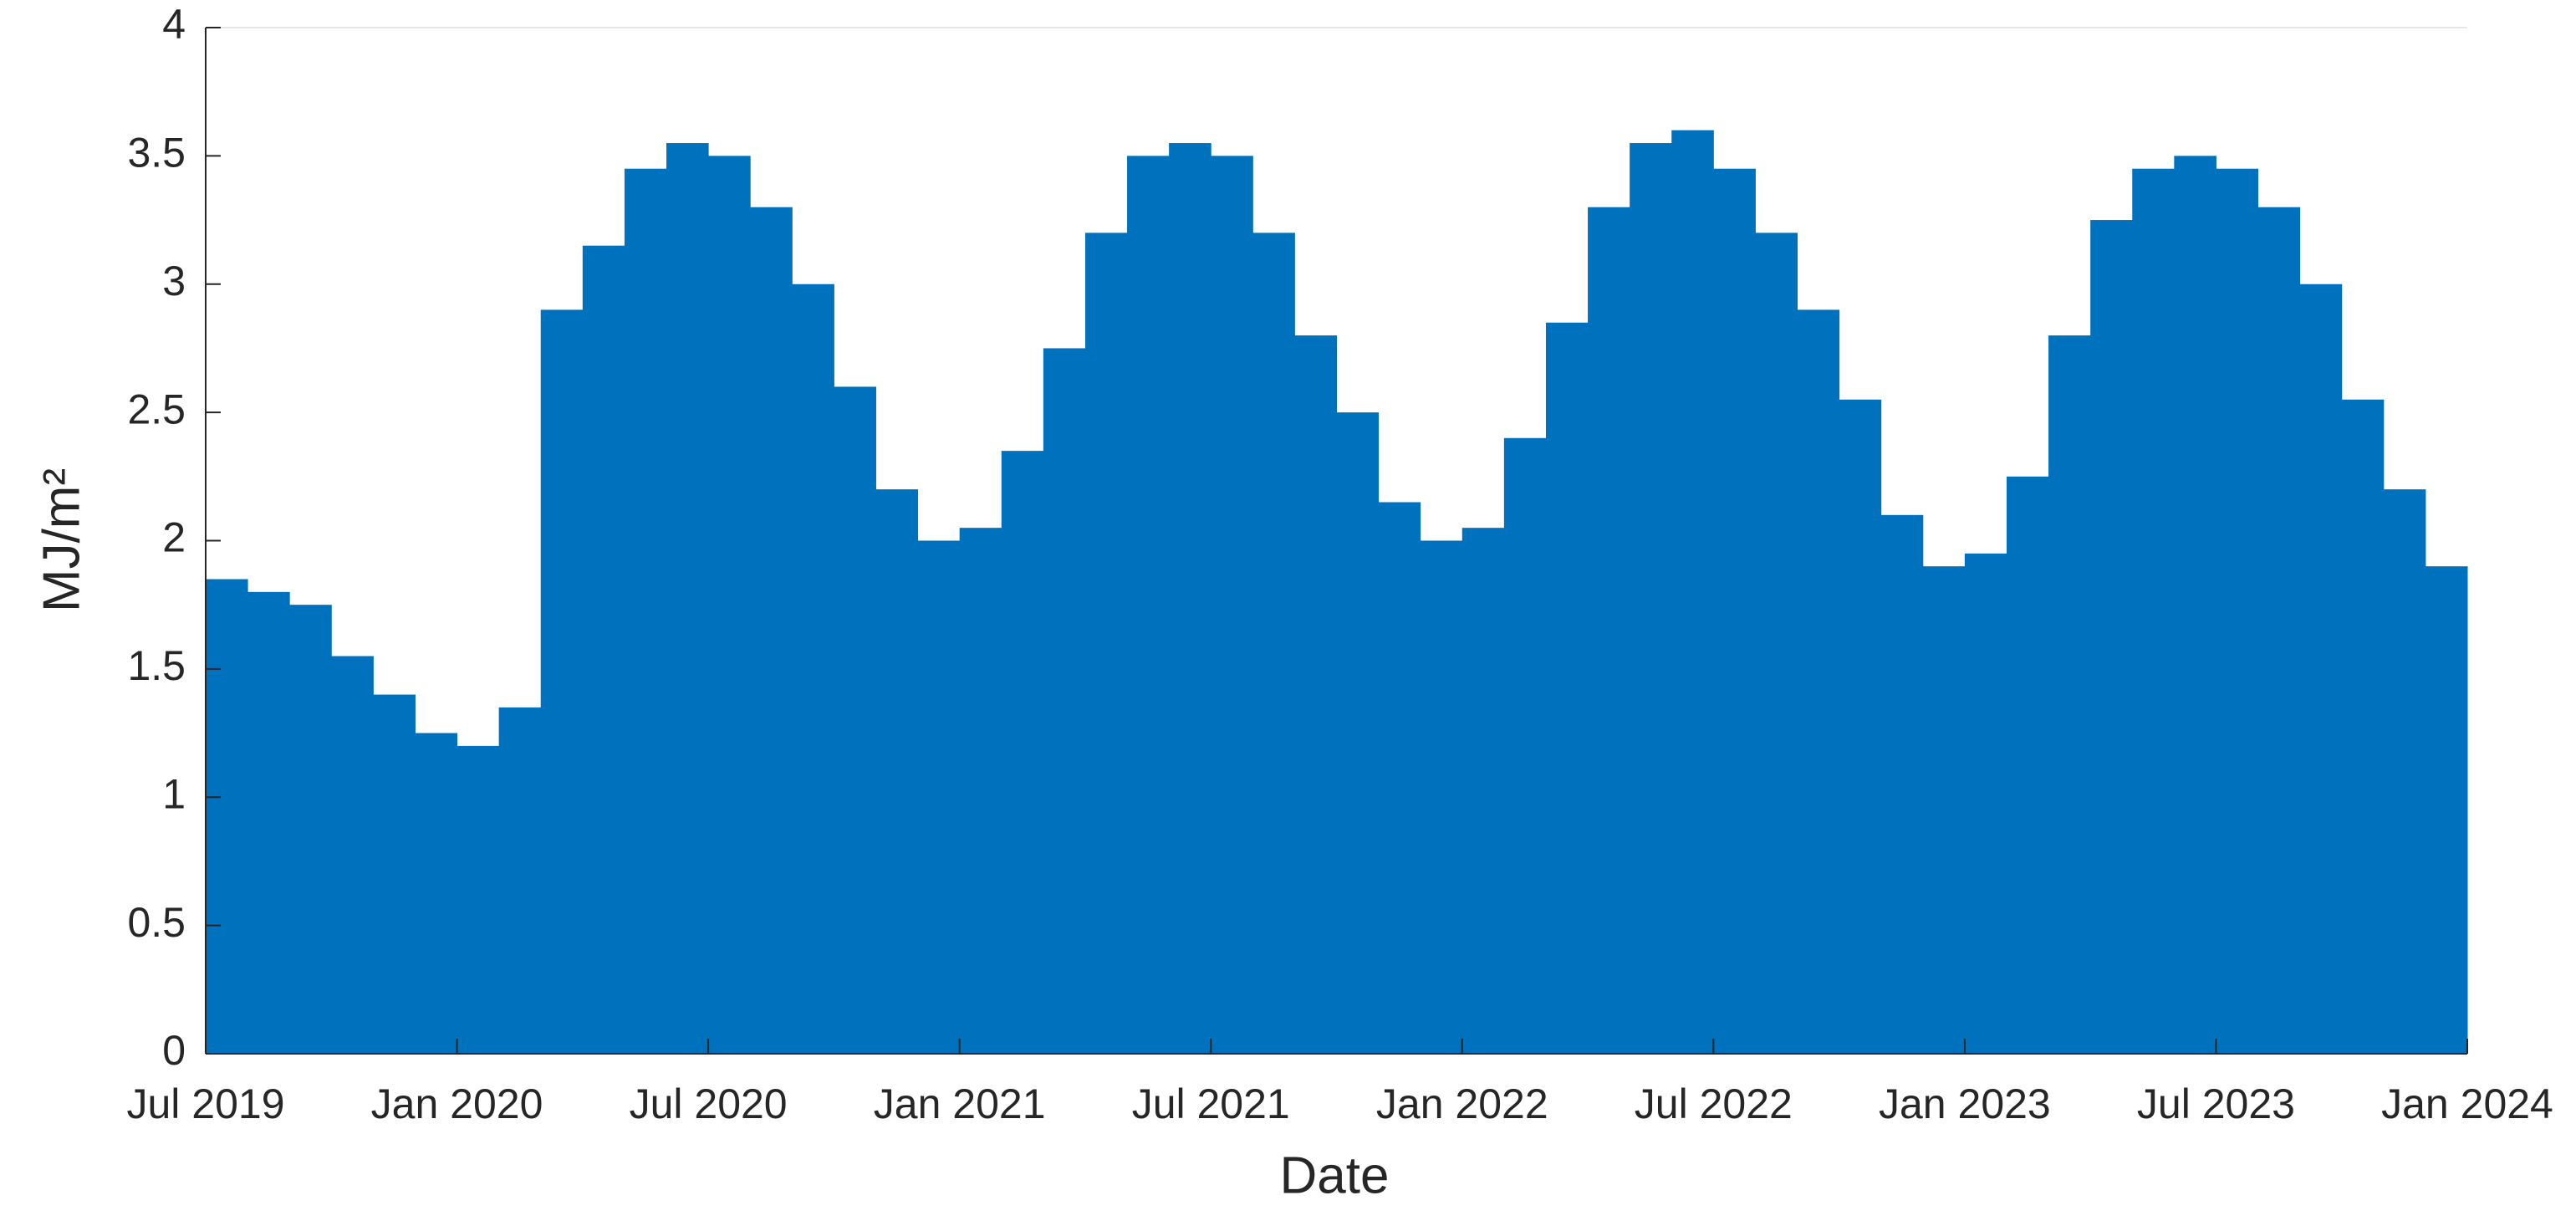 The image size is (2576, 1226). I want to click on y-tick-label: 3.5, so click(156, 153).